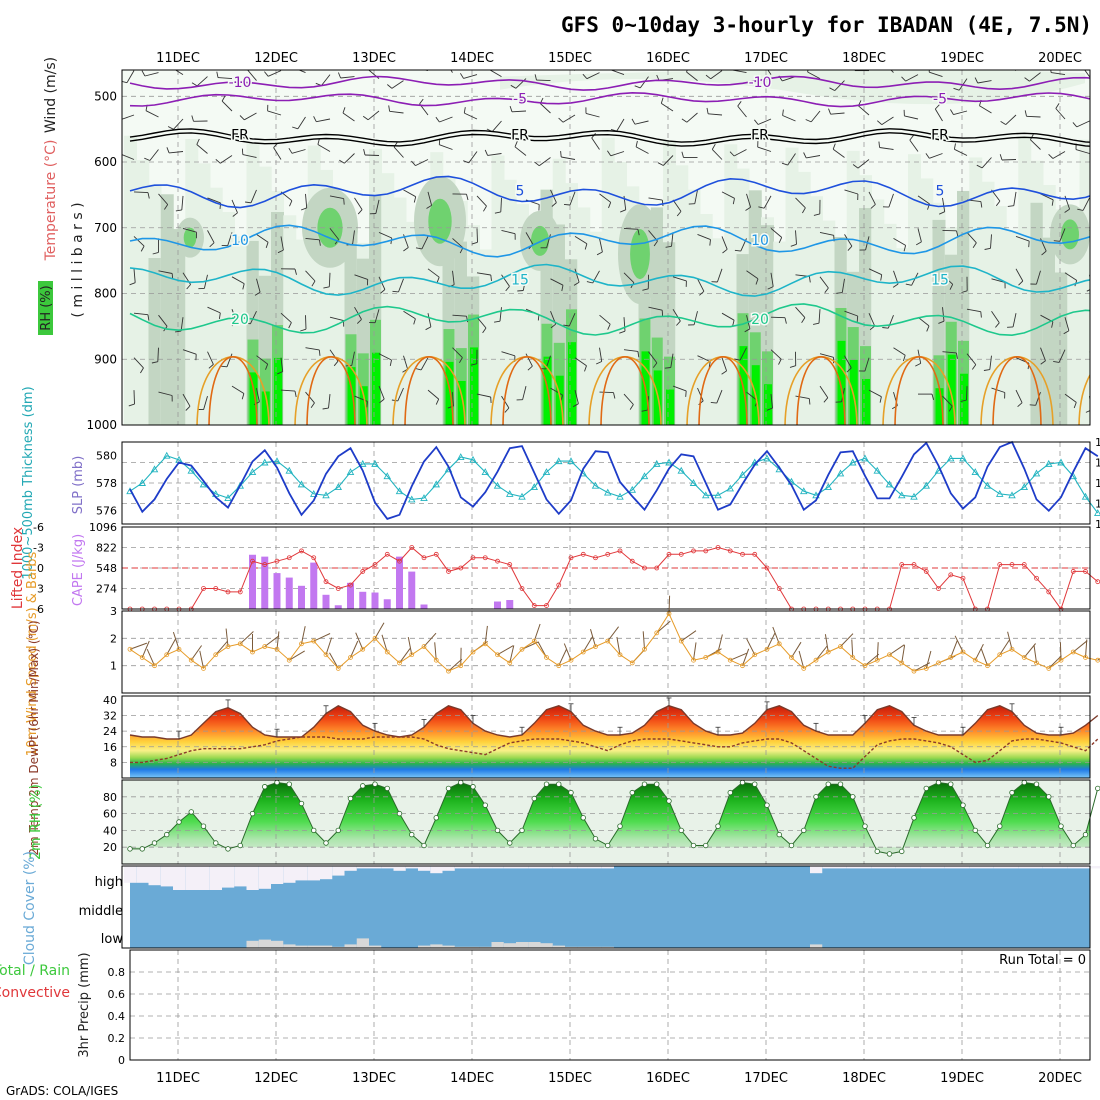  Describe the element at coordinates (864, 1078) in the screenshot. I see `bottom-day-label: 18DEC` at that location.